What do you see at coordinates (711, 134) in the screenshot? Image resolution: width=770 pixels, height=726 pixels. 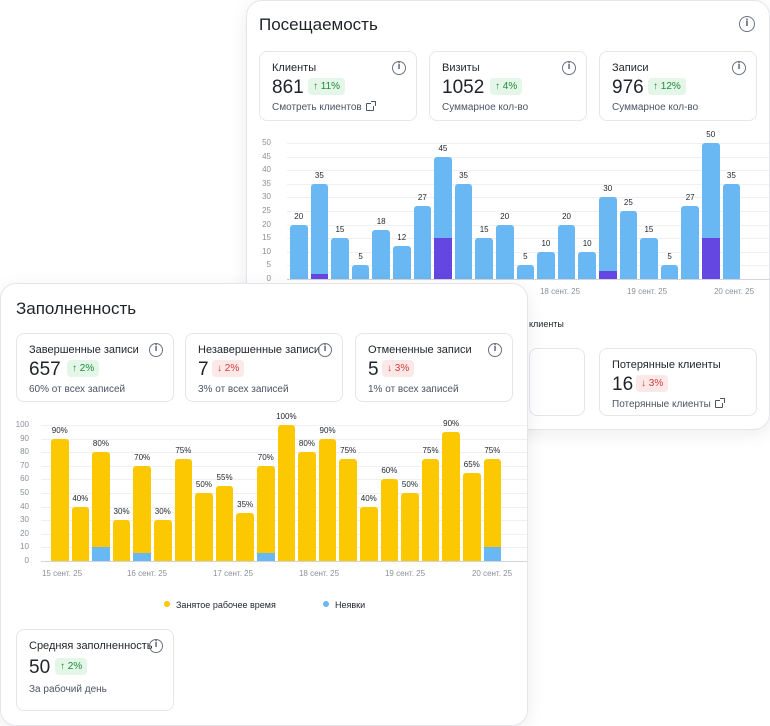 I see `data-label: 50` at bounding box center [711, 134].